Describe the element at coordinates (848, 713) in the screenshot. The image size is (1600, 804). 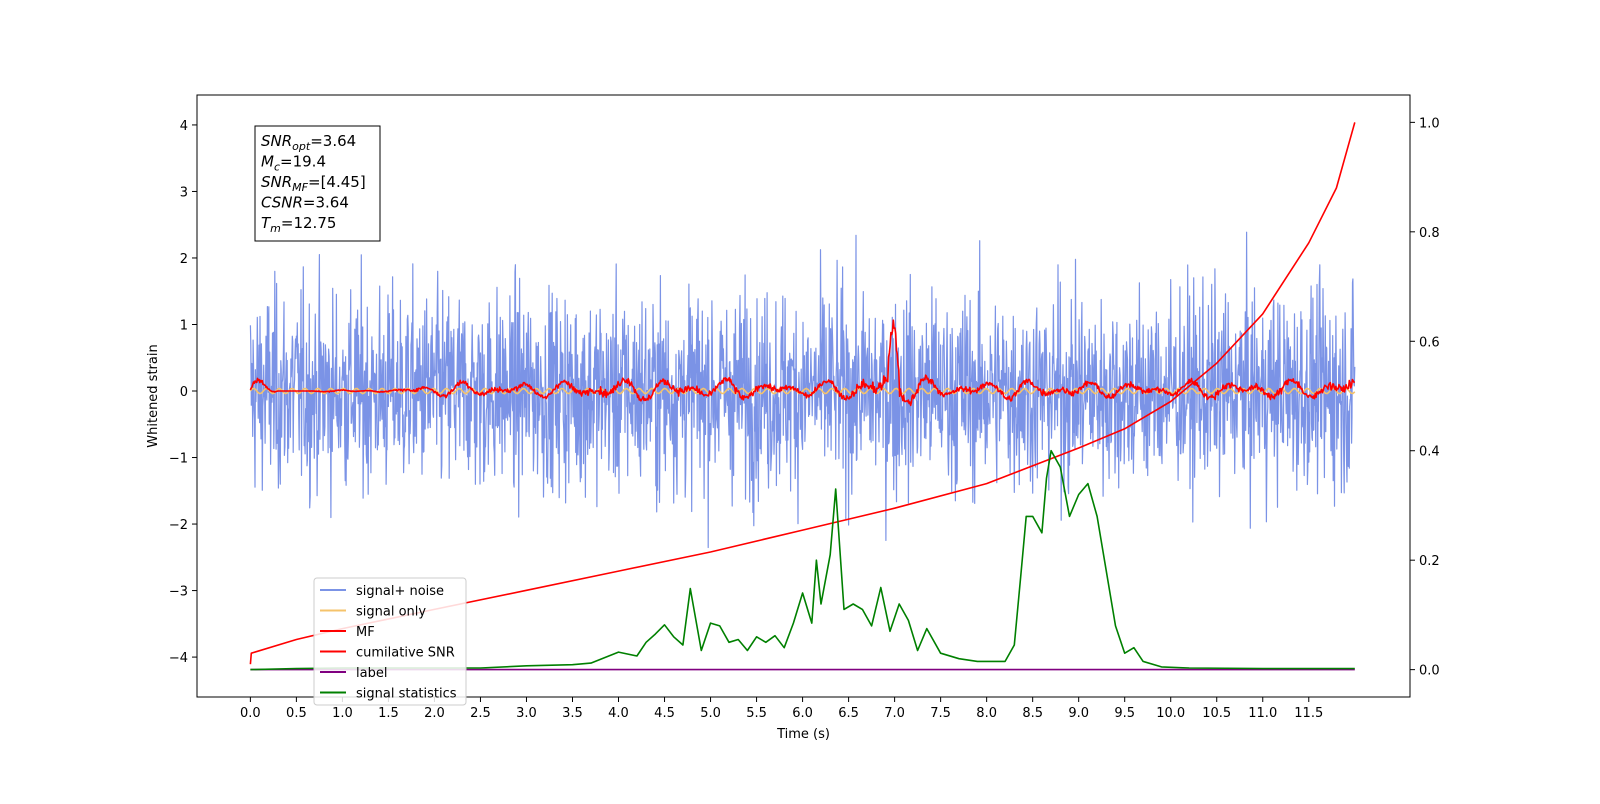
I see `x-tick-label: 6.5` at that location.